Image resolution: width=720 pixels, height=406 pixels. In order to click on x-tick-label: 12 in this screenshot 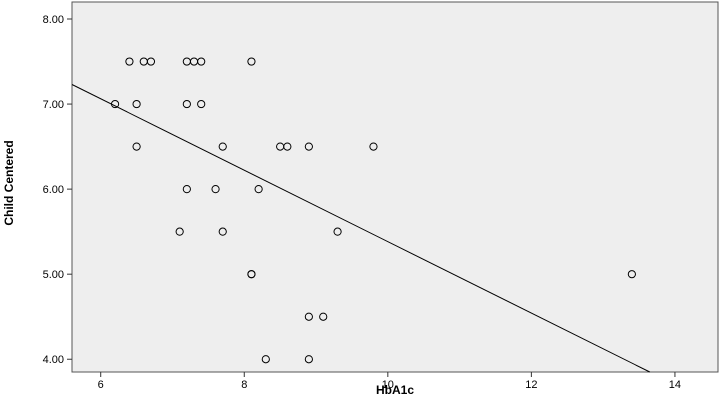, I will do `click(531, 385)`.